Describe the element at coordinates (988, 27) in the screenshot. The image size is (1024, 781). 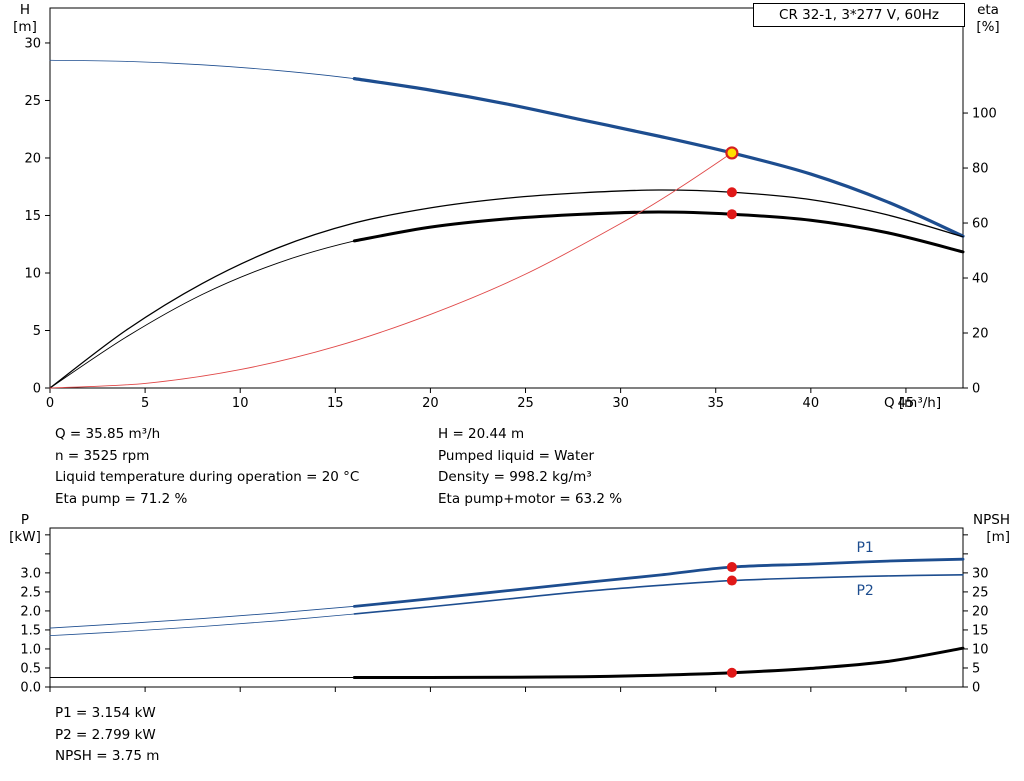
I see `eta-axis-unit: [%]` at that location.